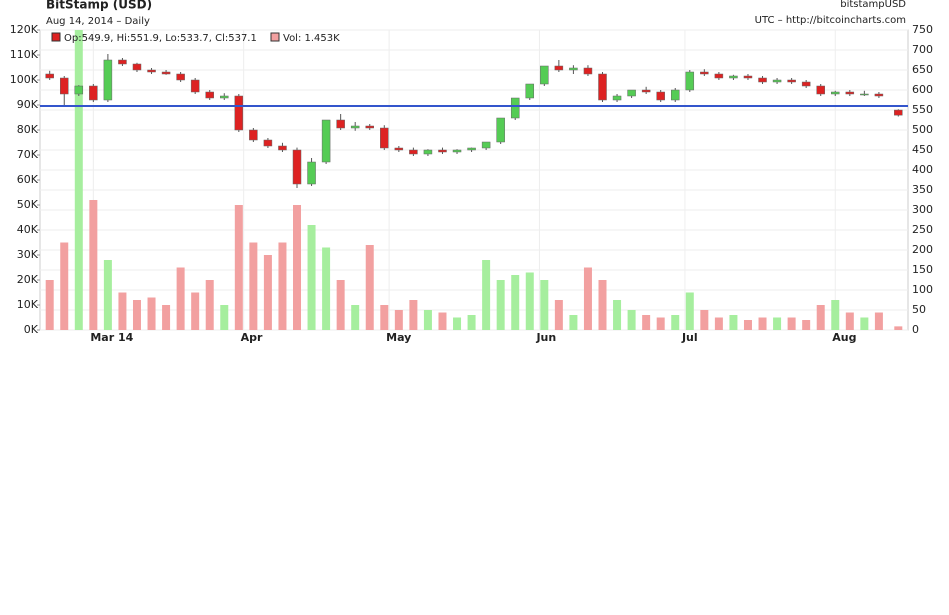 The width and height of the screenshot is (949, 615). Describe the element at coordinates (31, 329) in the screenshot. I see `y2-tick-label: 0K` at that location.